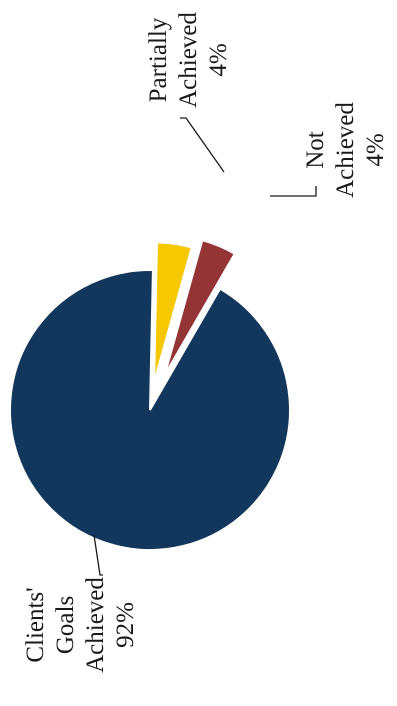 The image size is (397, 706). What do you see at coordinates (35, 624) in the screenshot?
I see `slice-name-line: Clients'` at bounding box center [35, 624].